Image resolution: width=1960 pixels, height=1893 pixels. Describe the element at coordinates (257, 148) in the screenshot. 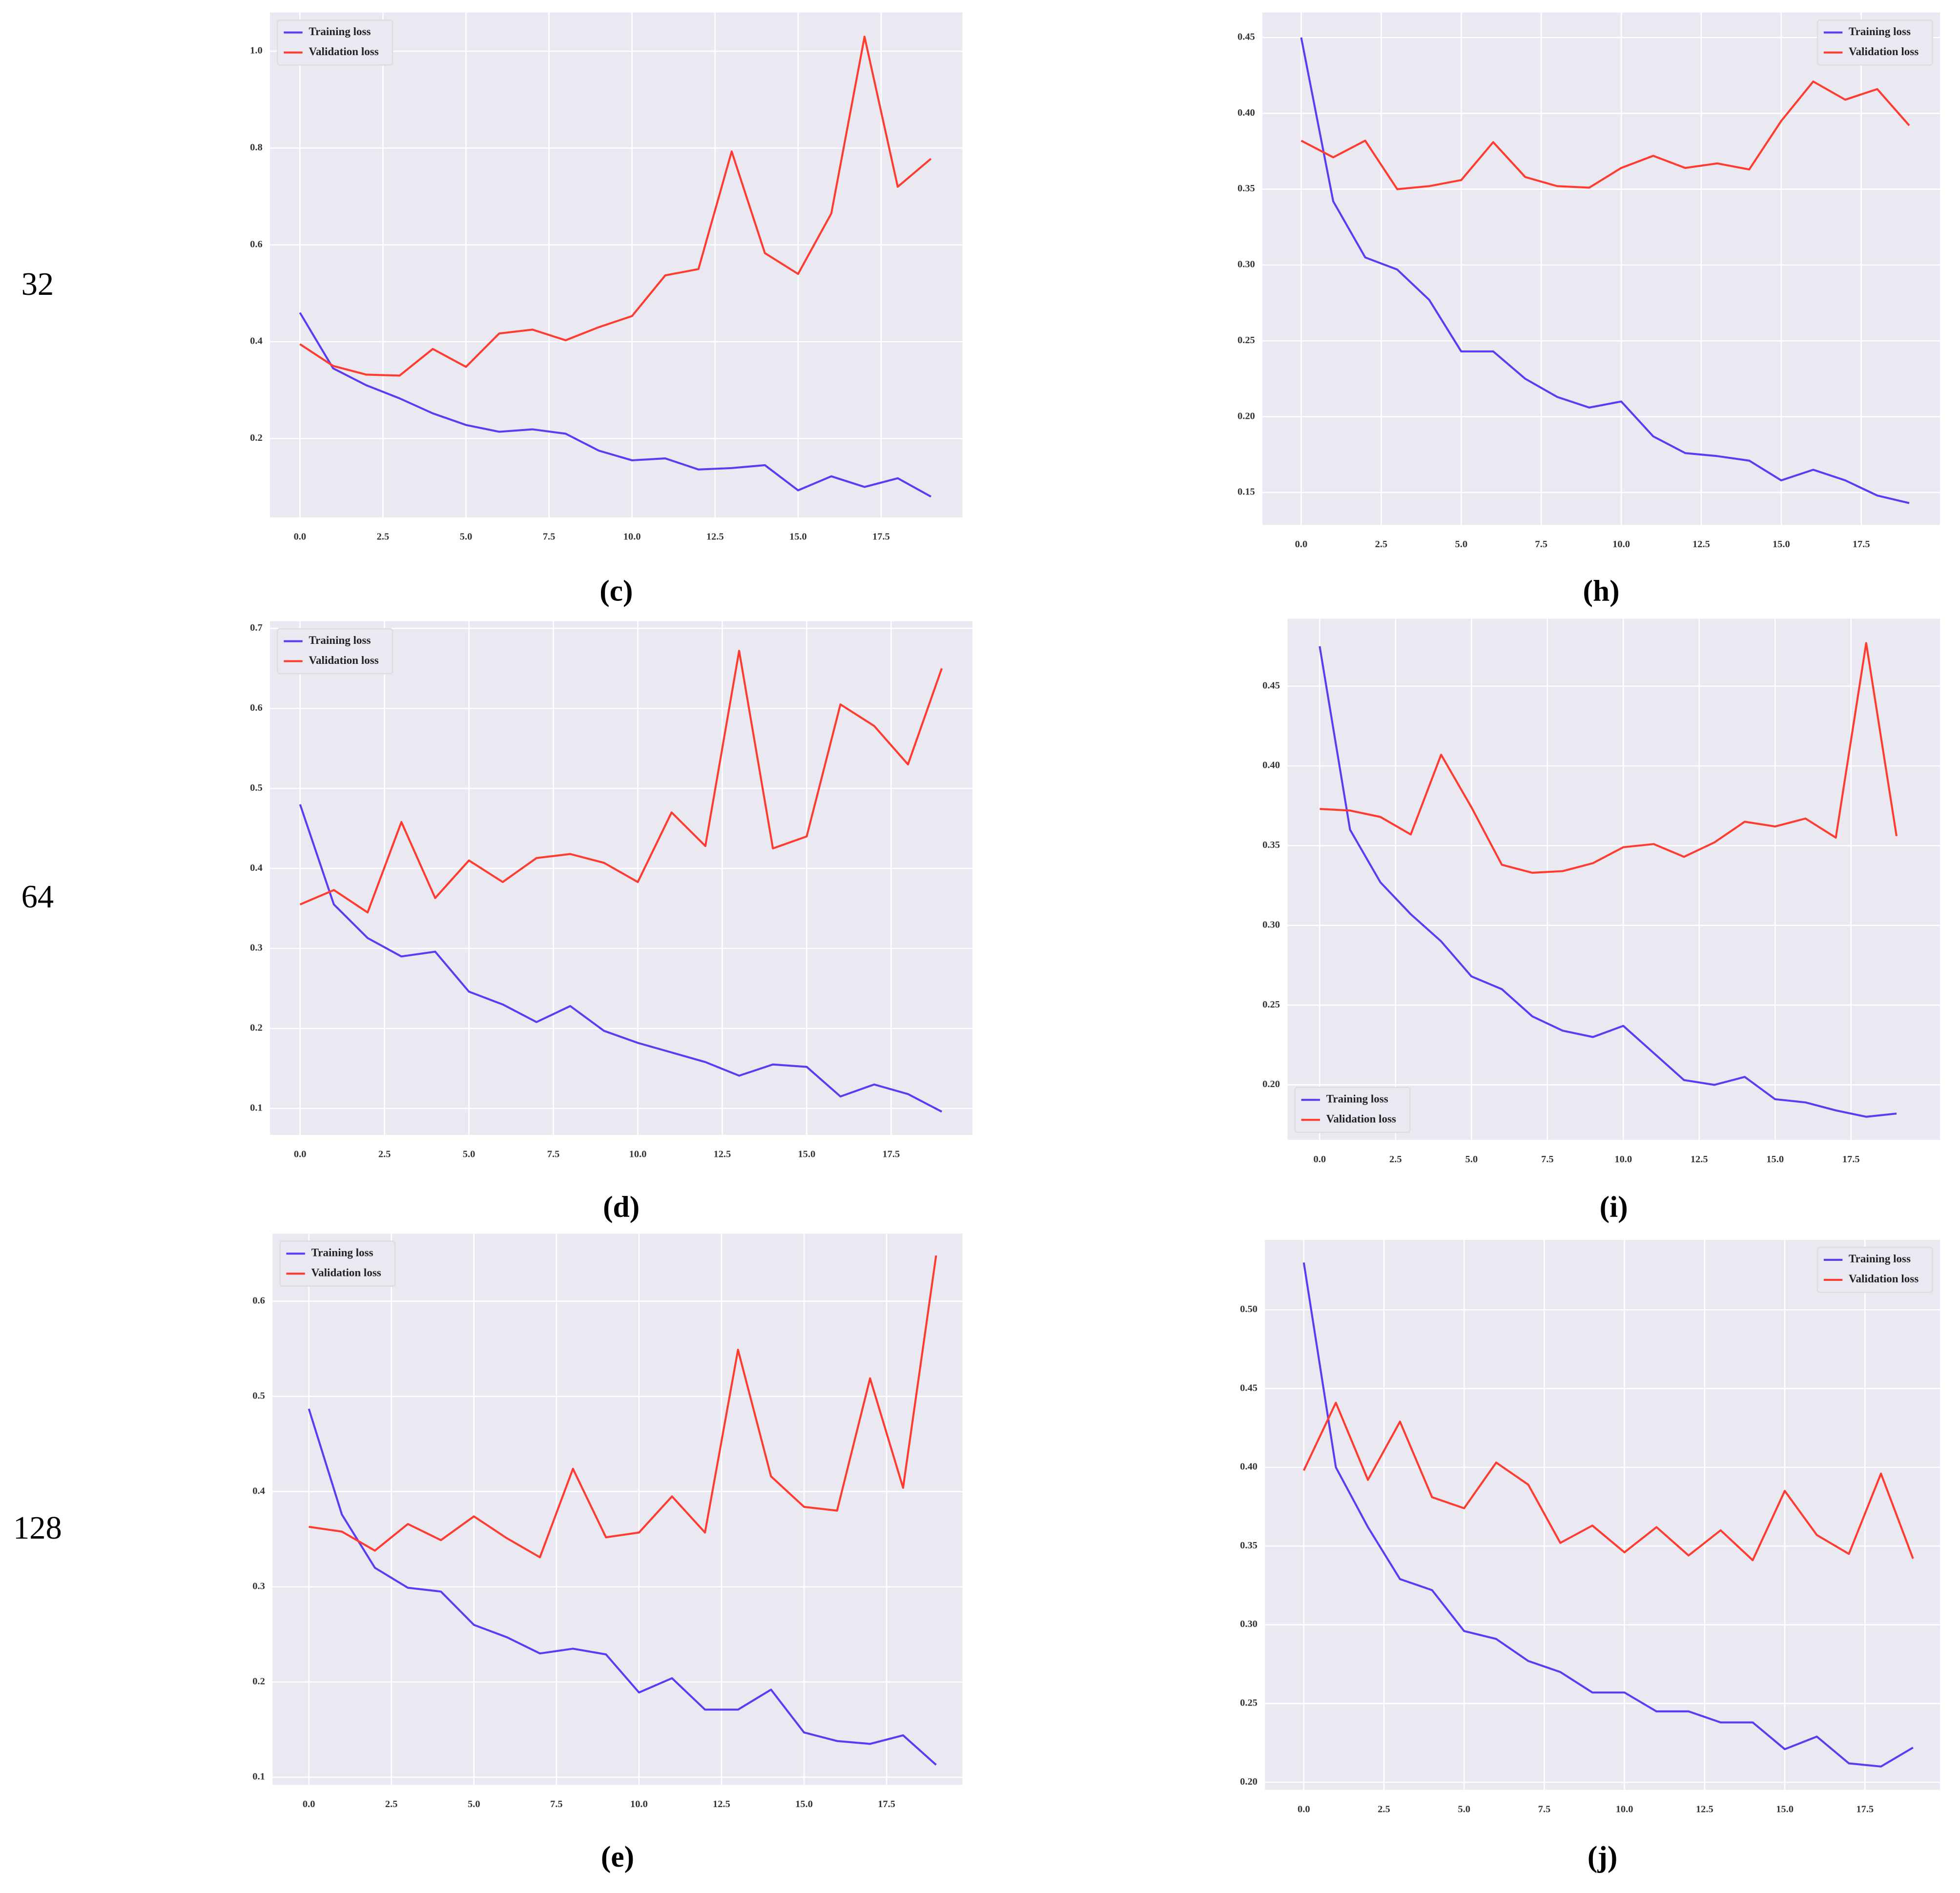

I see `y-tick-label: 0.8` at that location.